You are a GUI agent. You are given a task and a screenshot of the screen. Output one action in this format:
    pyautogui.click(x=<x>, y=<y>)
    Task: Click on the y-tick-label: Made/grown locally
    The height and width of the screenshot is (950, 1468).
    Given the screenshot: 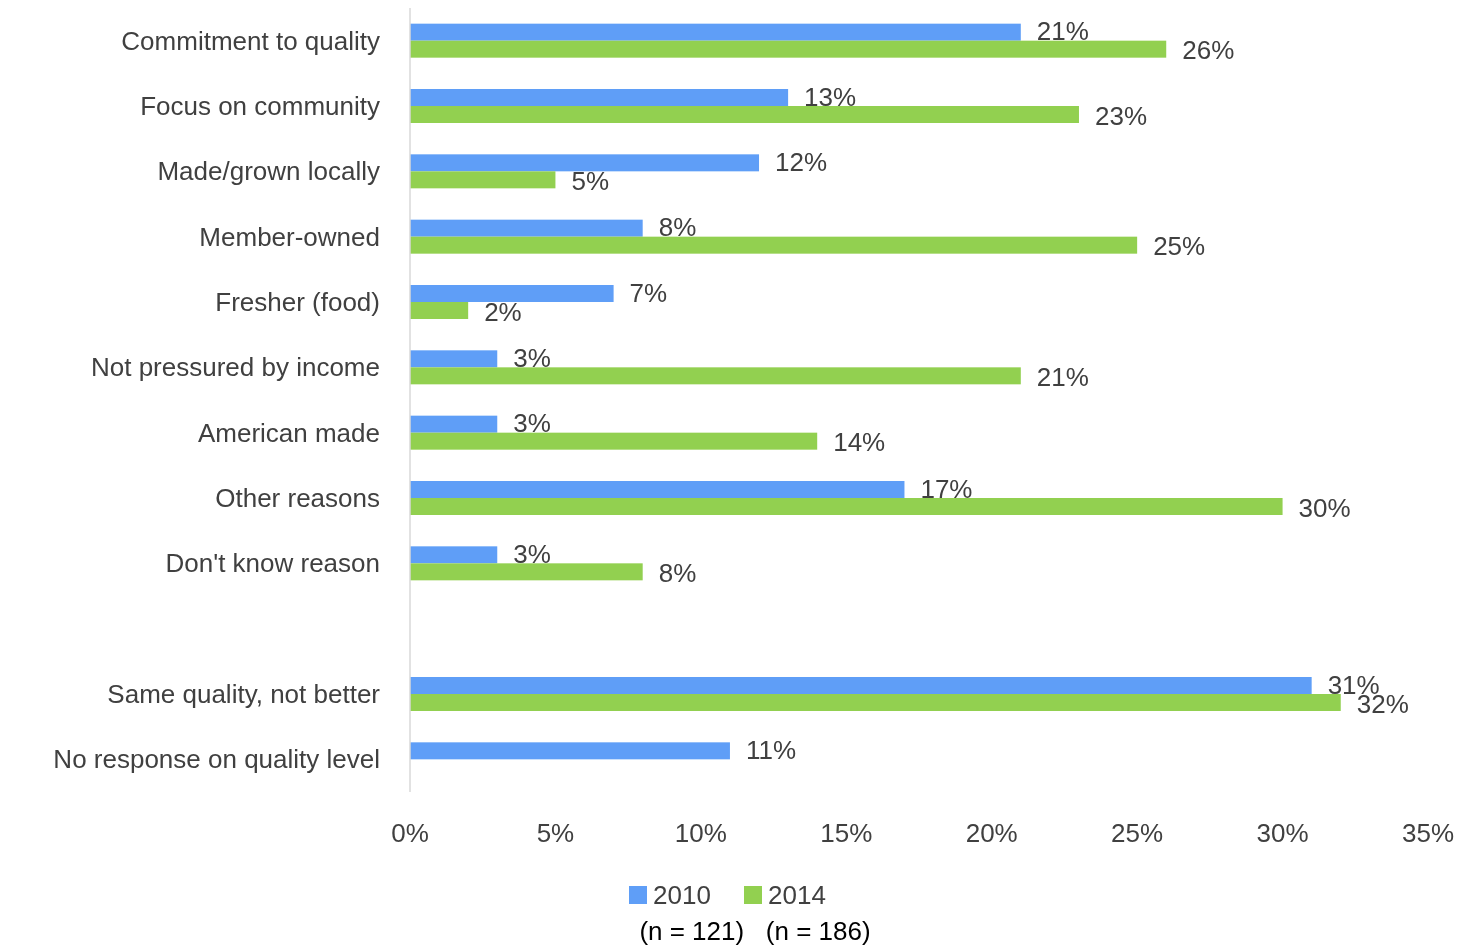 What is the action you would take?
    pyautogui.click(x=268, y=171)
    